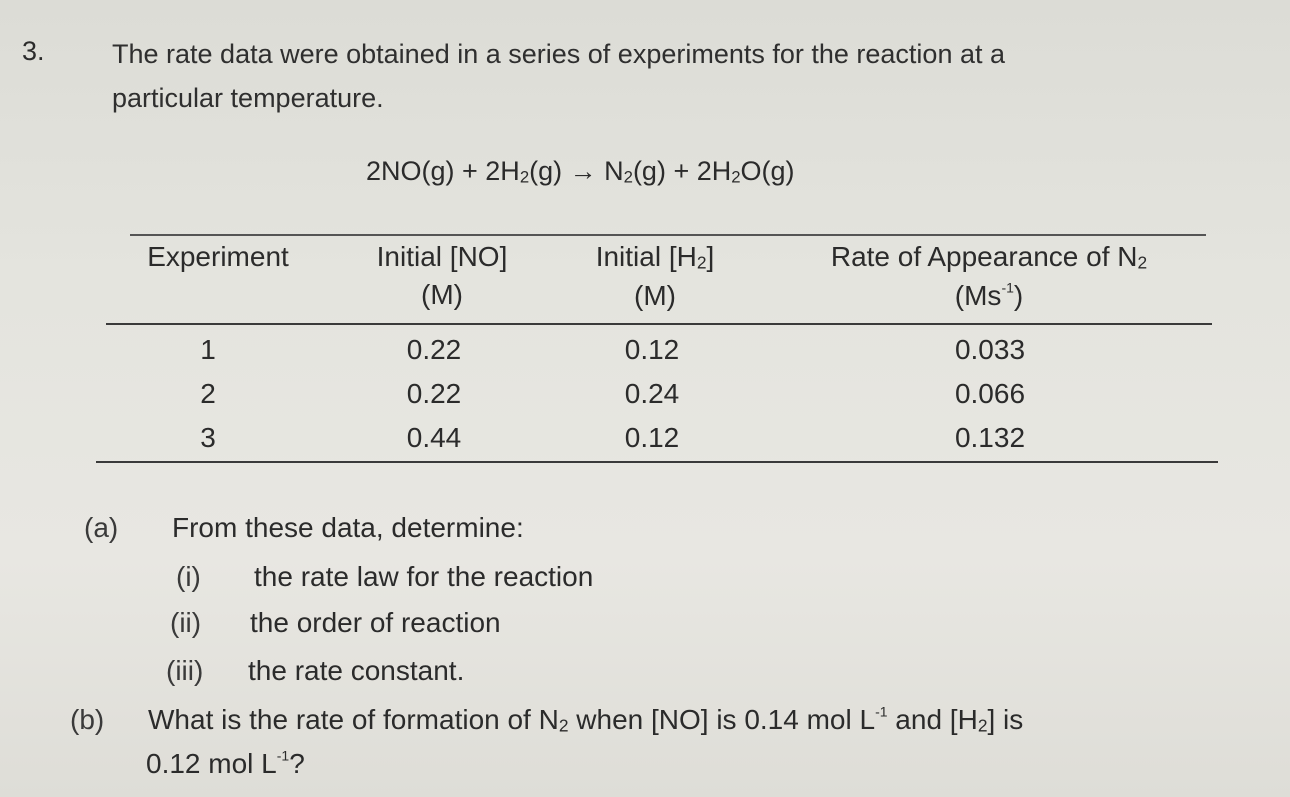 The image size is (1290, 797). Describe the element at coordinates (101, 527) in the screenshot. I see `part-a-label: (a)` at that location.